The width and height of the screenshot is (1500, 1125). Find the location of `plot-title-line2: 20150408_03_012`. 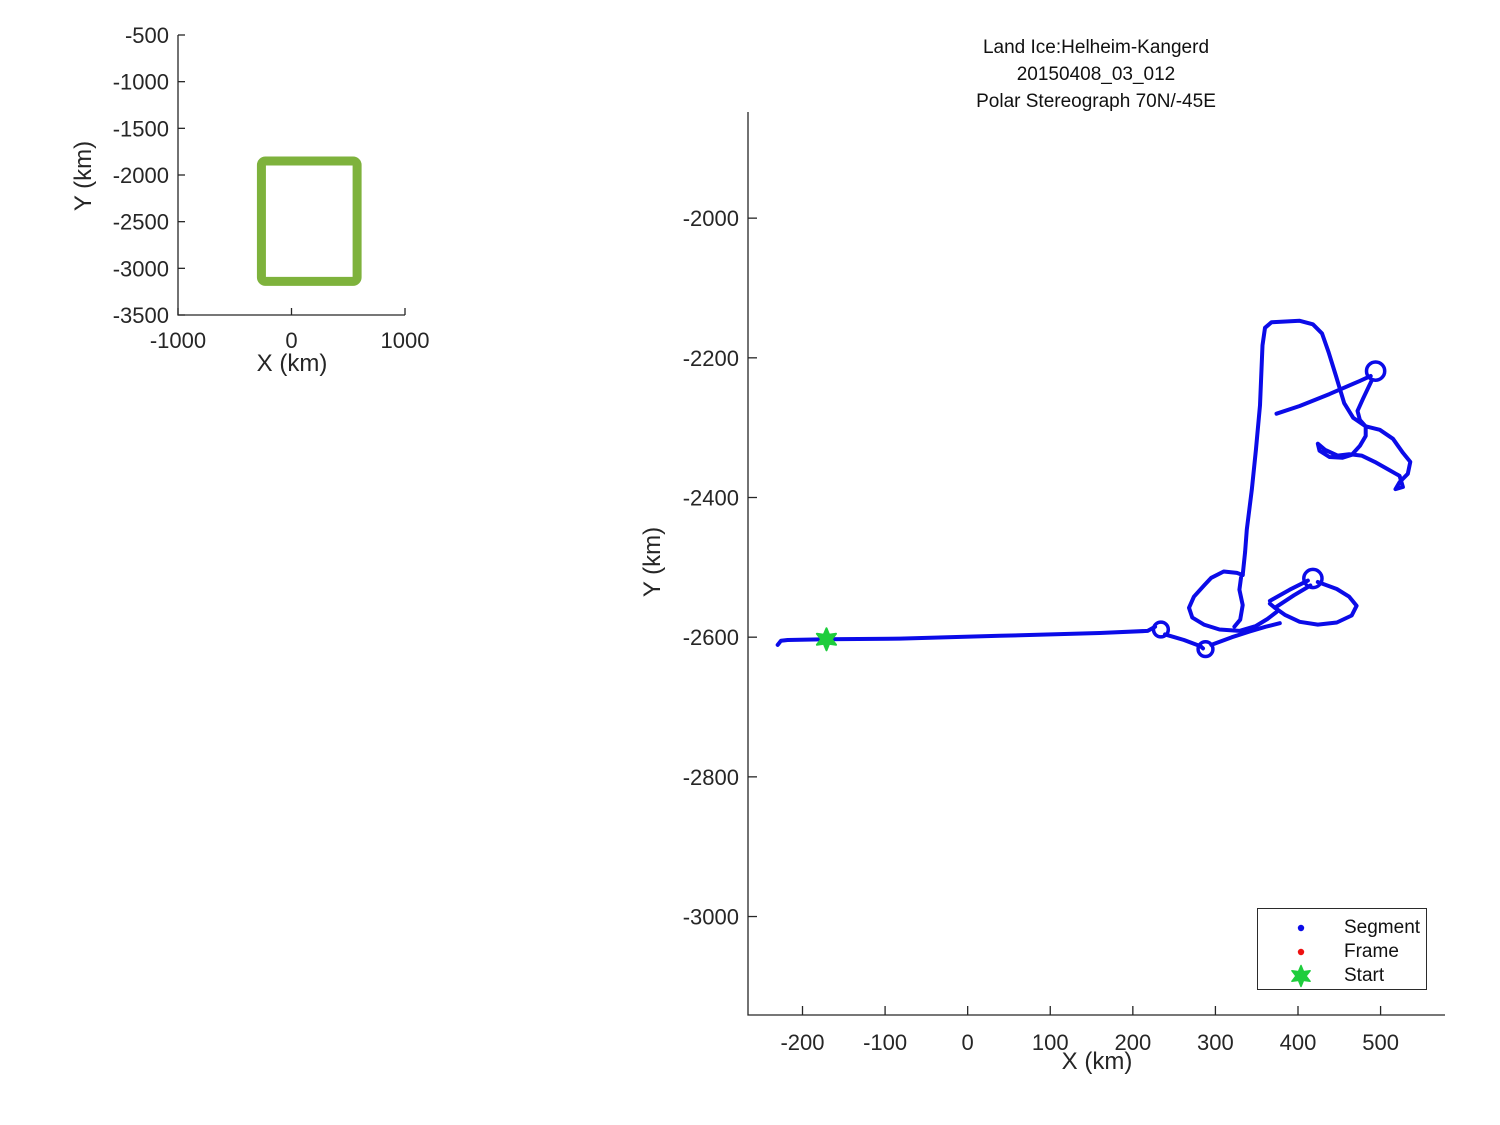

plot-title-line2: 20150408_03_012 is located at coordinates (1096, 74).